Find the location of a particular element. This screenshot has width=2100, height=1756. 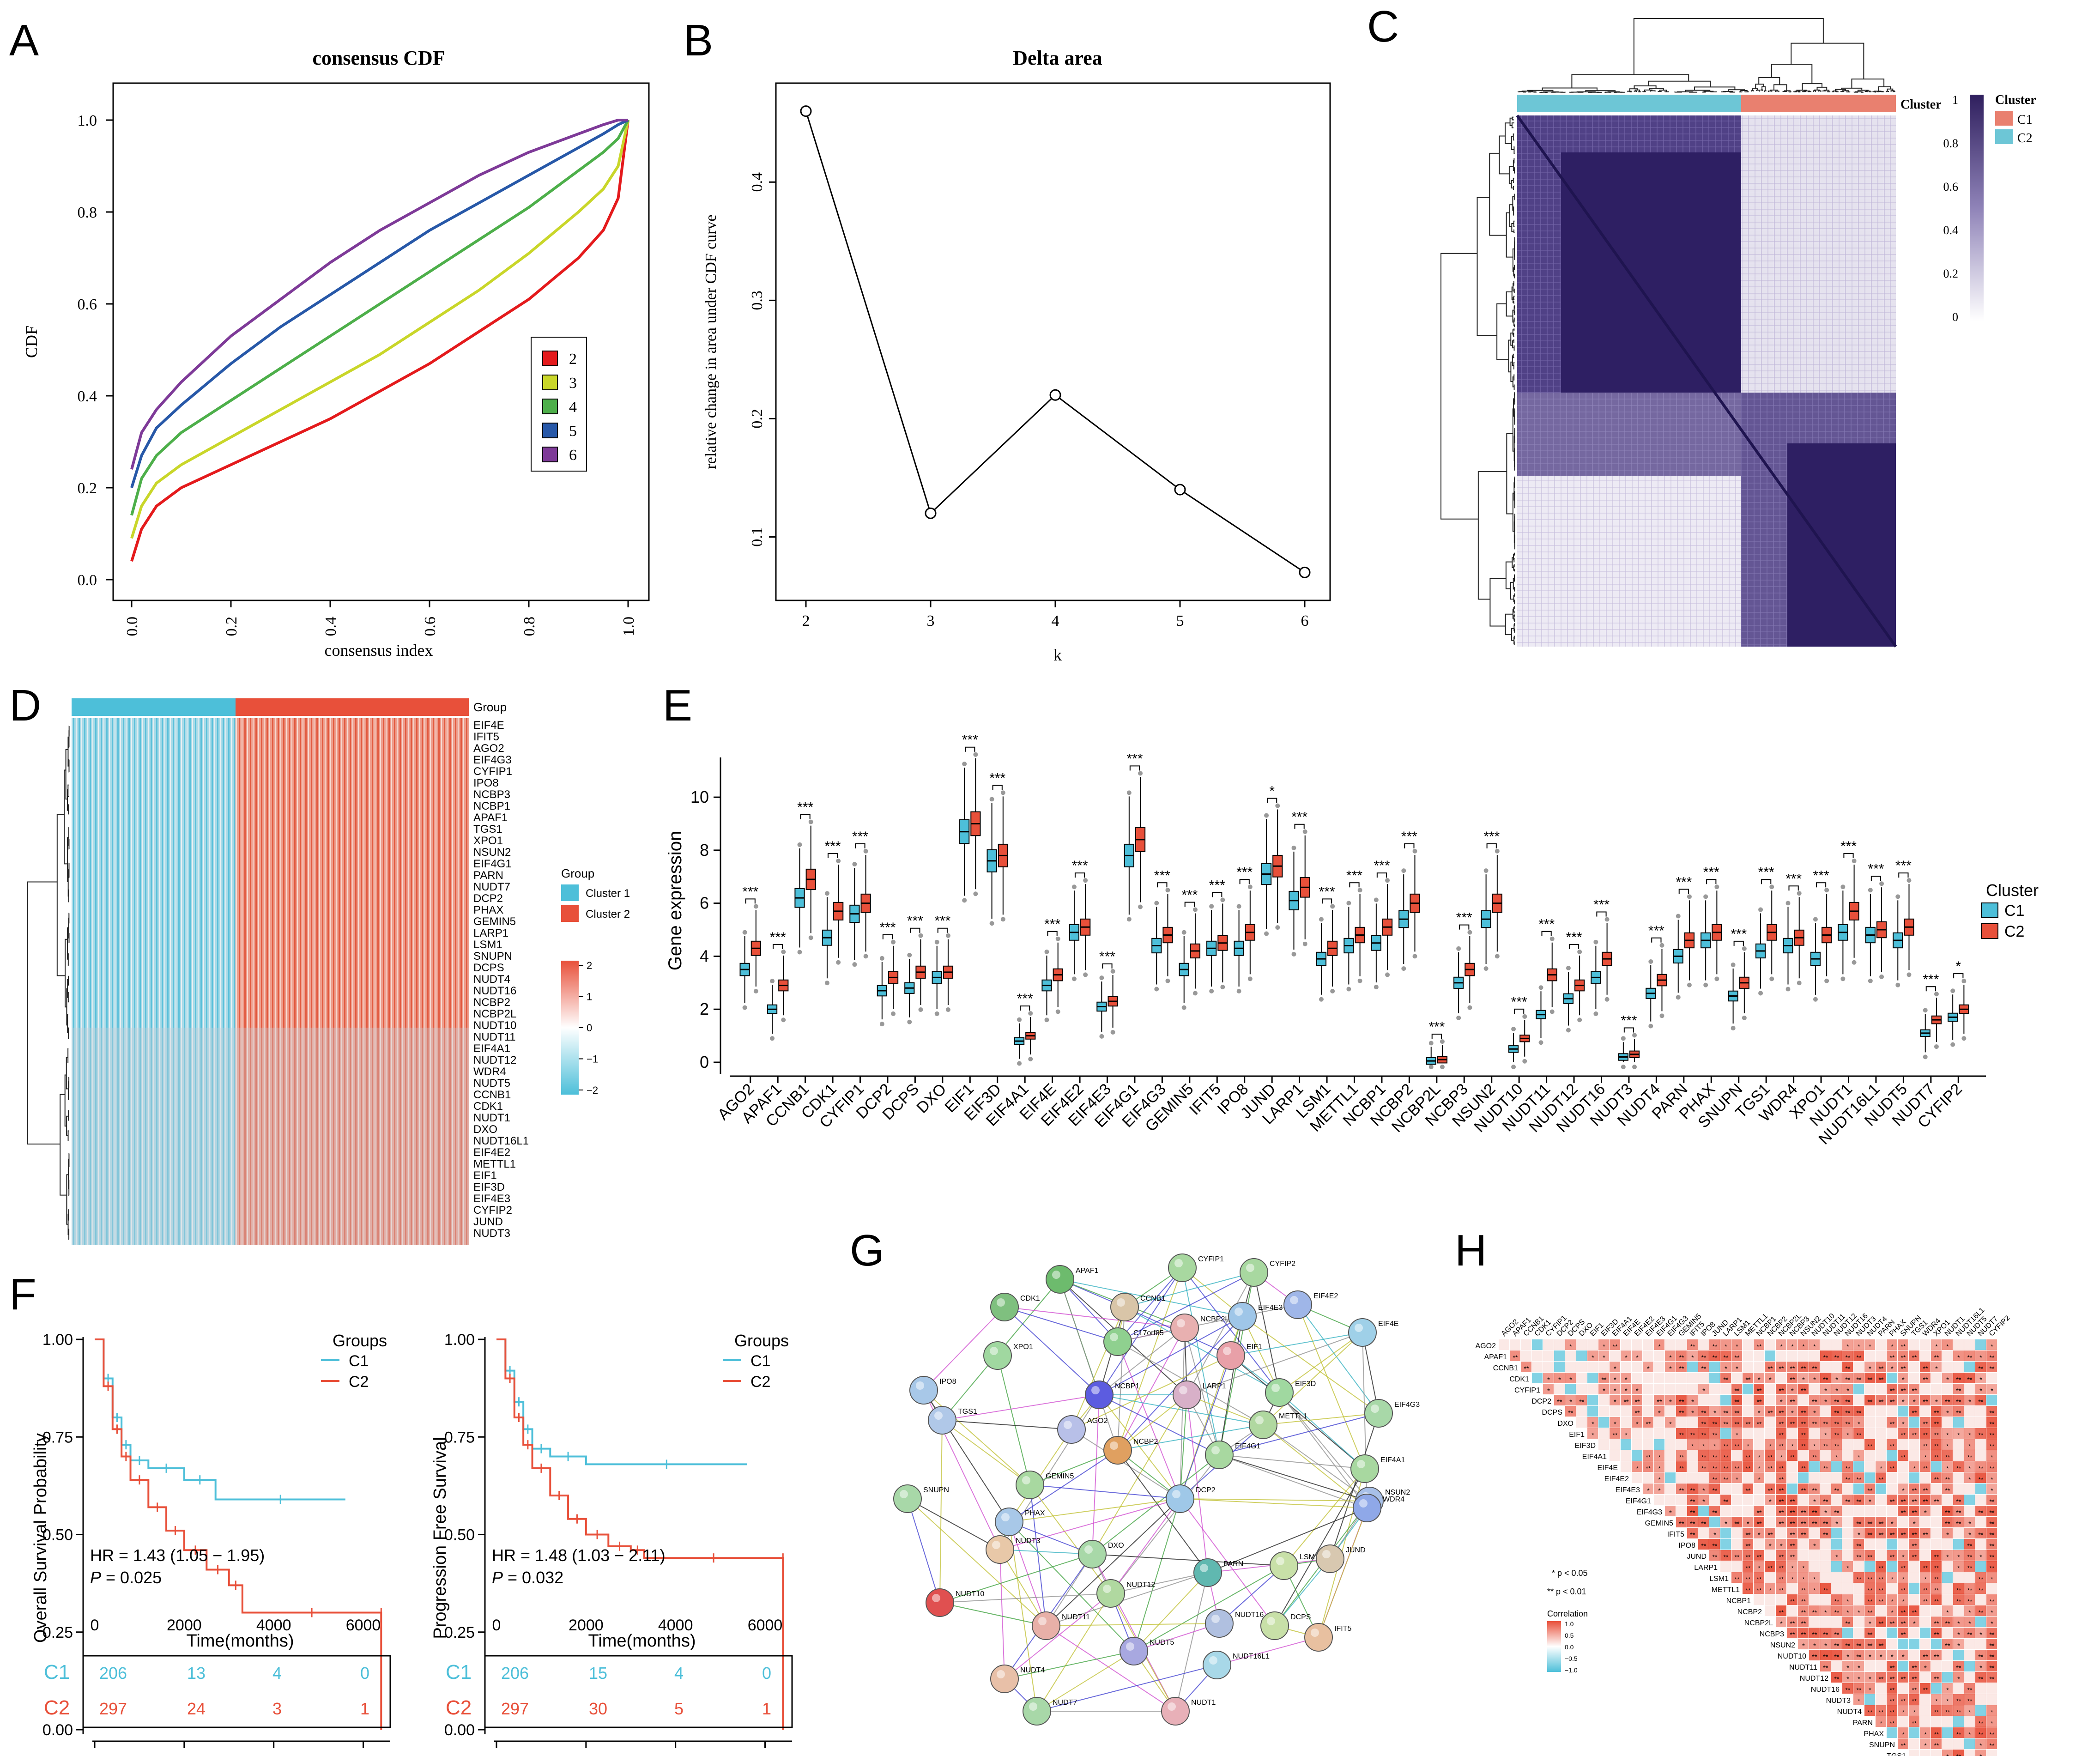

panel-b-ytick-label: 0.2 is located at coordinates (757, 419).